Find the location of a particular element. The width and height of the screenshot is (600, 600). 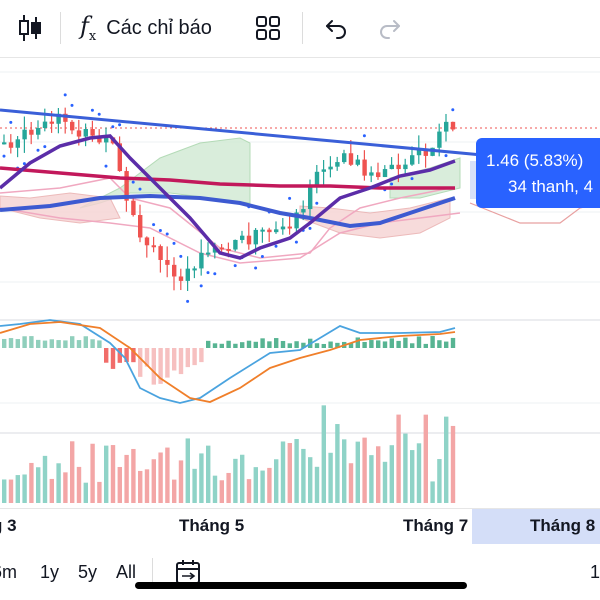

tick-label: Tháng 8 is located at coordinates (563, 525).